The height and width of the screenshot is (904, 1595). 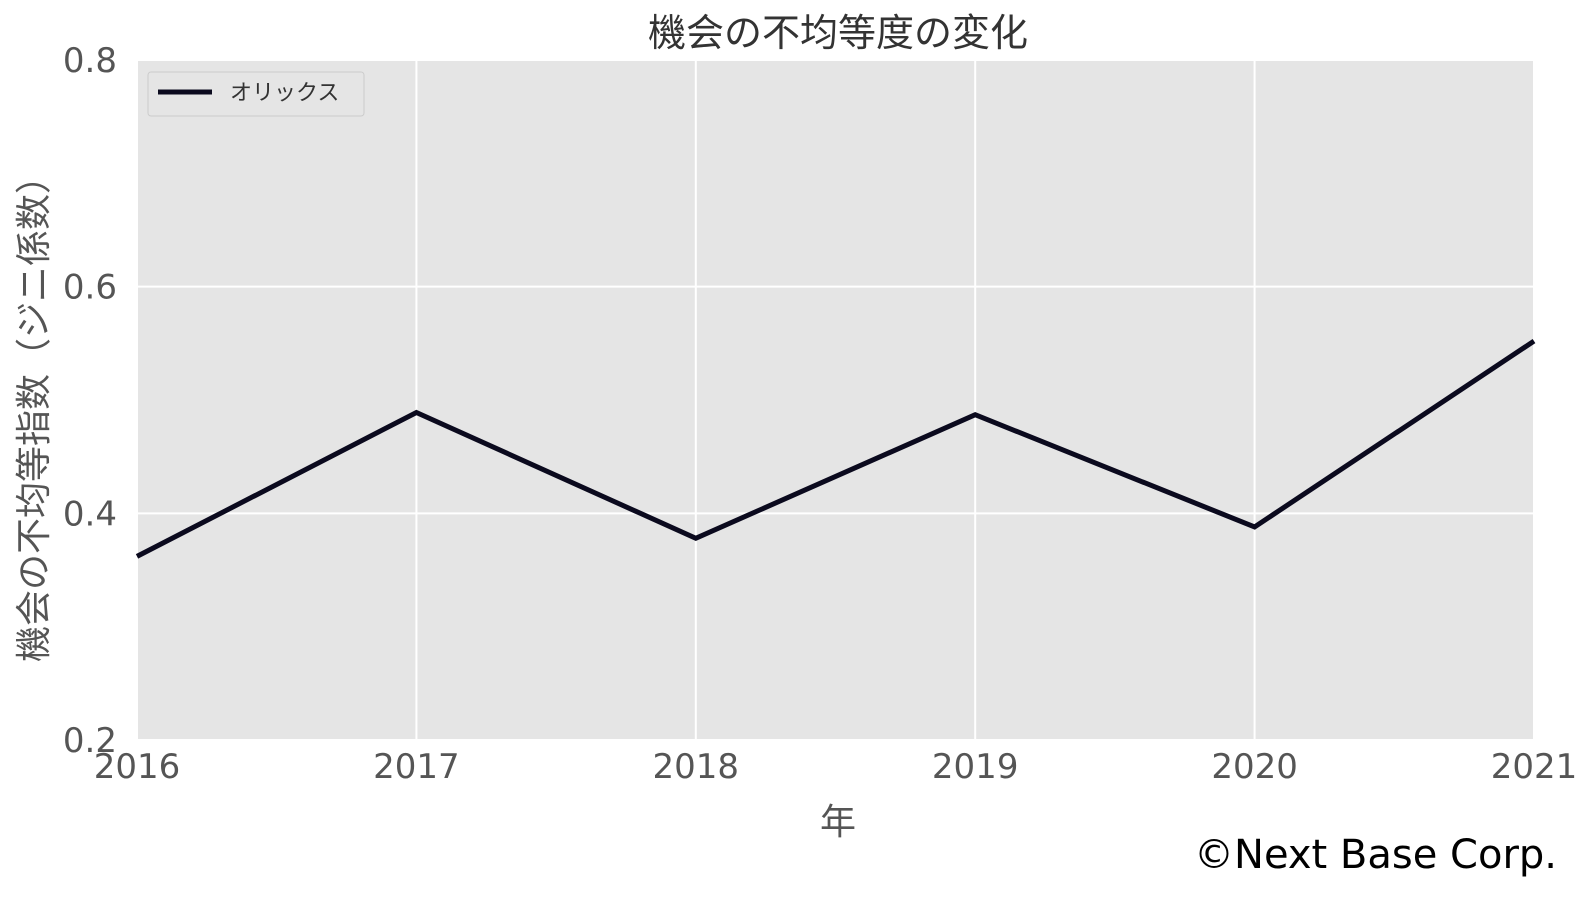 I want to click on copyright-notice: ©Next Base Corp., so click(x=1375, y=855).